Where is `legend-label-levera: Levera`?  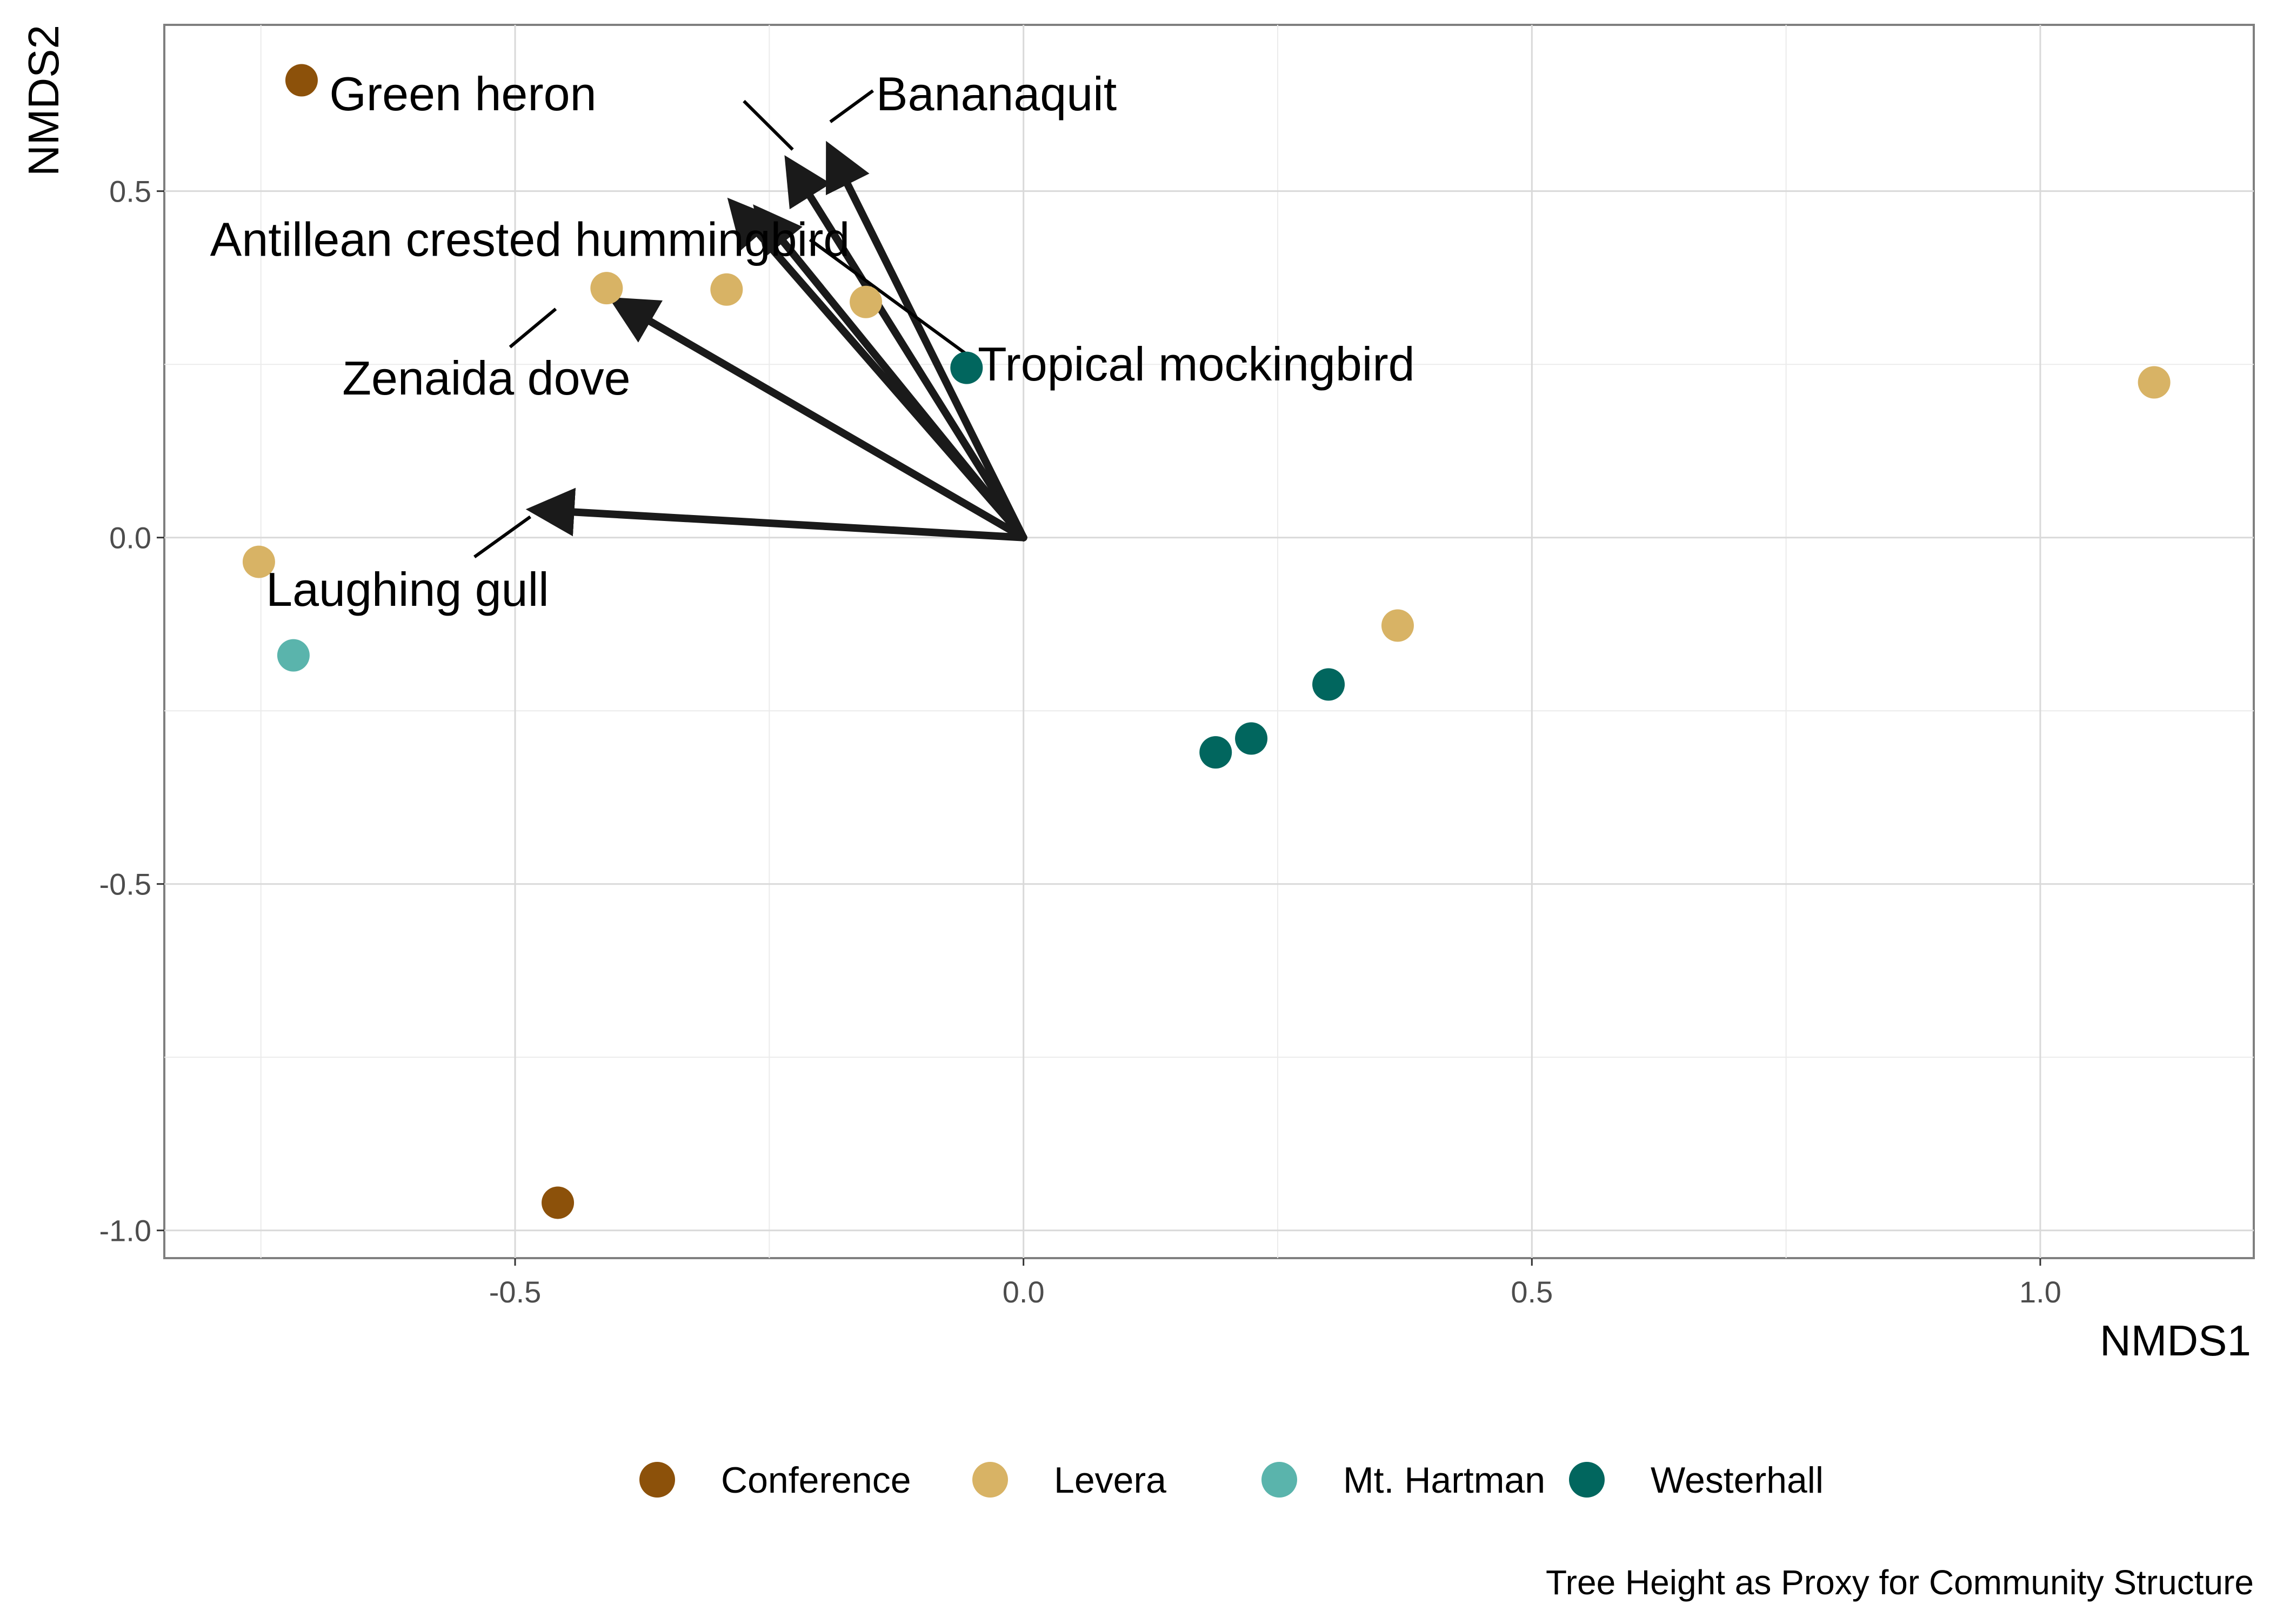 legend-label-levera: Levera is located at coordinates (1110, 1480).